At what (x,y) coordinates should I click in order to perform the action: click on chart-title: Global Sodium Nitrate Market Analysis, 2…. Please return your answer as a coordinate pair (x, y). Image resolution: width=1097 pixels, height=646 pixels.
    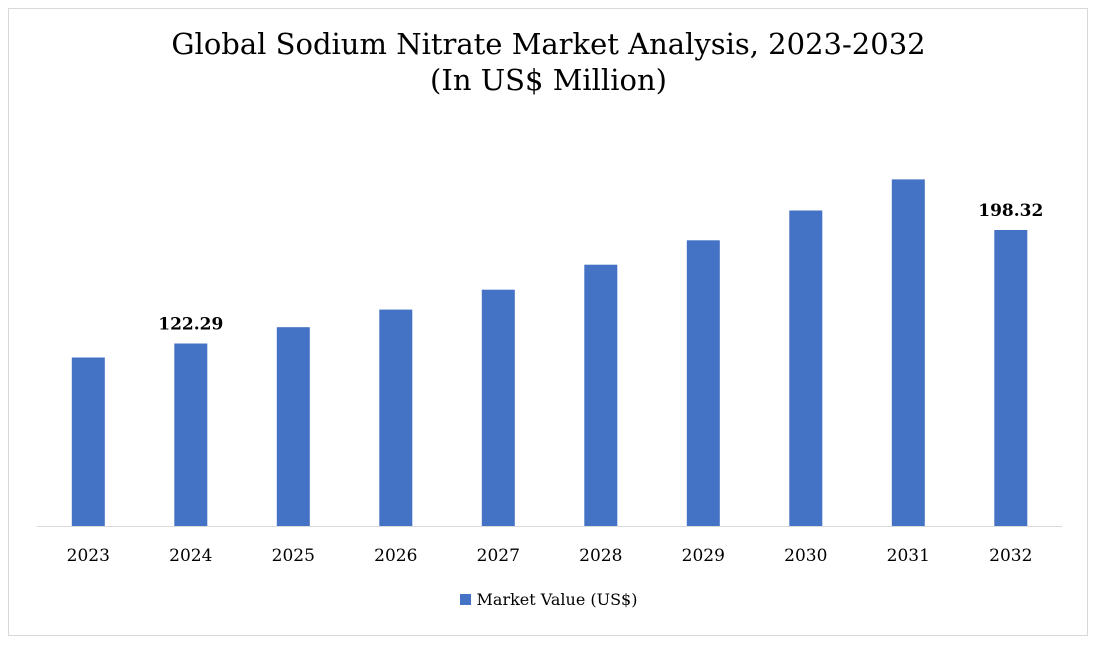
    Looking at the image, I should click on (548, 44).